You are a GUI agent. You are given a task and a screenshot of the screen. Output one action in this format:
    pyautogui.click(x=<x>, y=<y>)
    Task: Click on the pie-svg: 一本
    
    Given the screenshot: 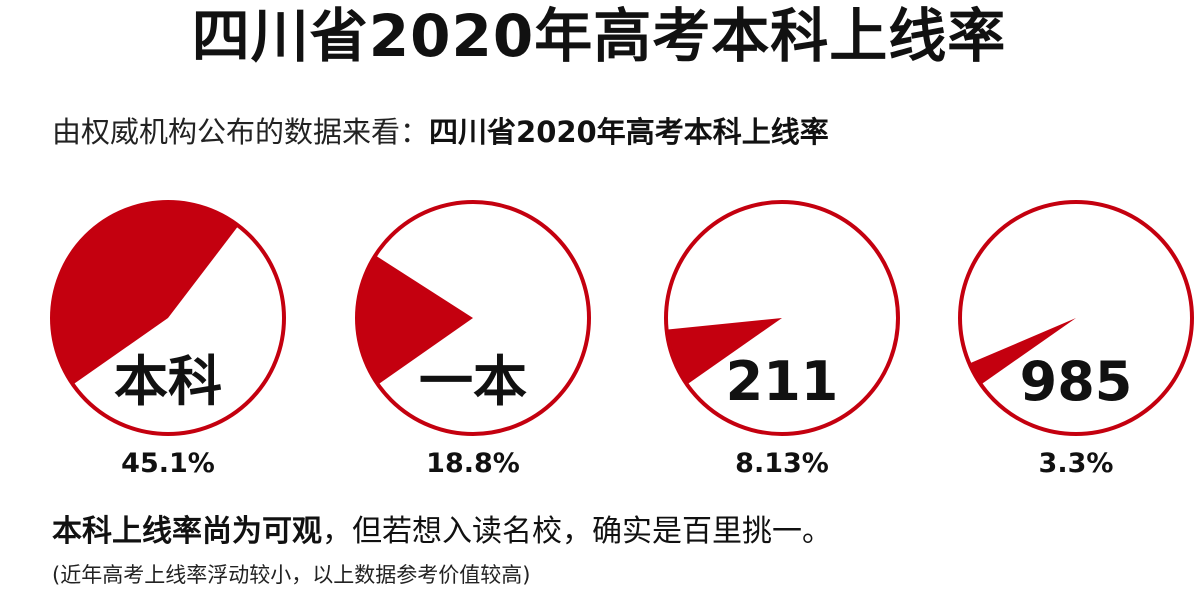 What is the action you would take?
    pyautogui.click(x=473, y=318)
    